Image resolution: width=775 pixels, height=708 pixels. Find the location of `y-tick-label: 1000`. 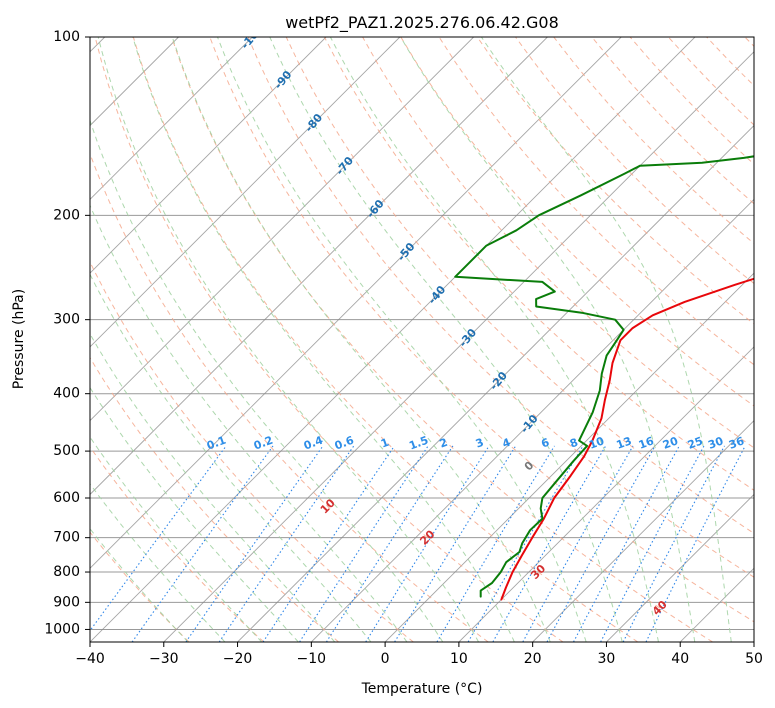

y-tick-label: 1000 is located at coordinates (62, 629).